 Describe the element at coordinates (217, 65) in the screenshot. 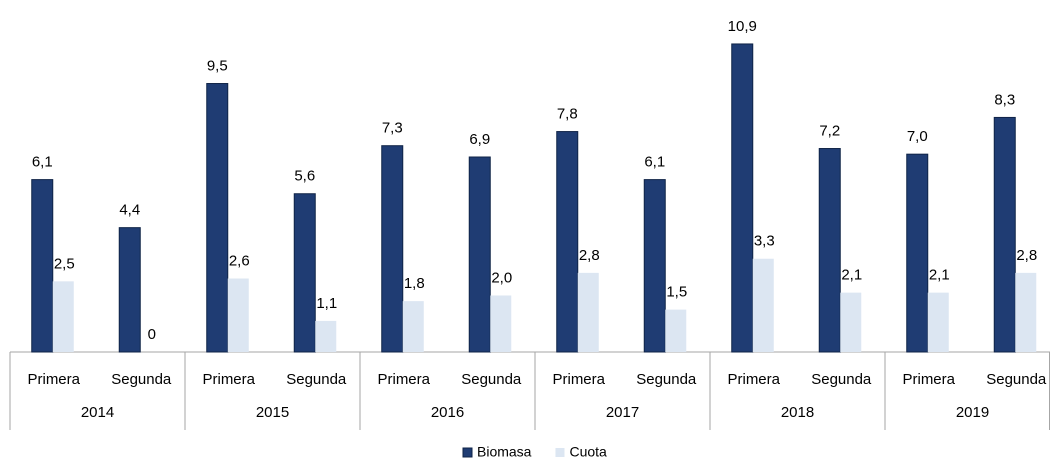

I see `value-label: 9,5` at that location.